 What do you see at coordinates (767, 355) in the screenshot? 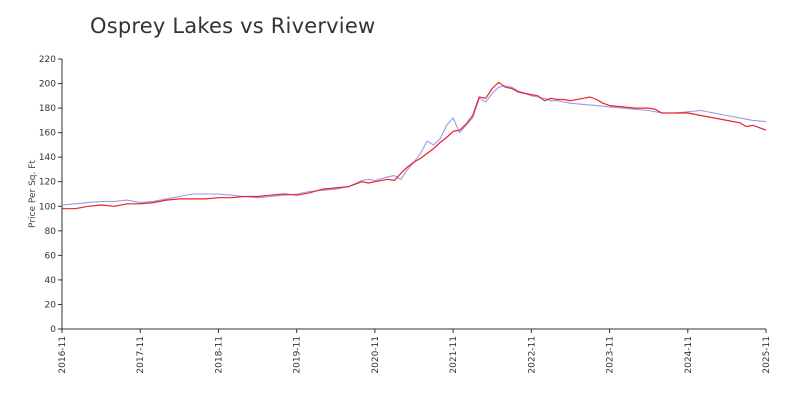
I see `x-tick-label: 2025-11` at bounding box center [767, 355].